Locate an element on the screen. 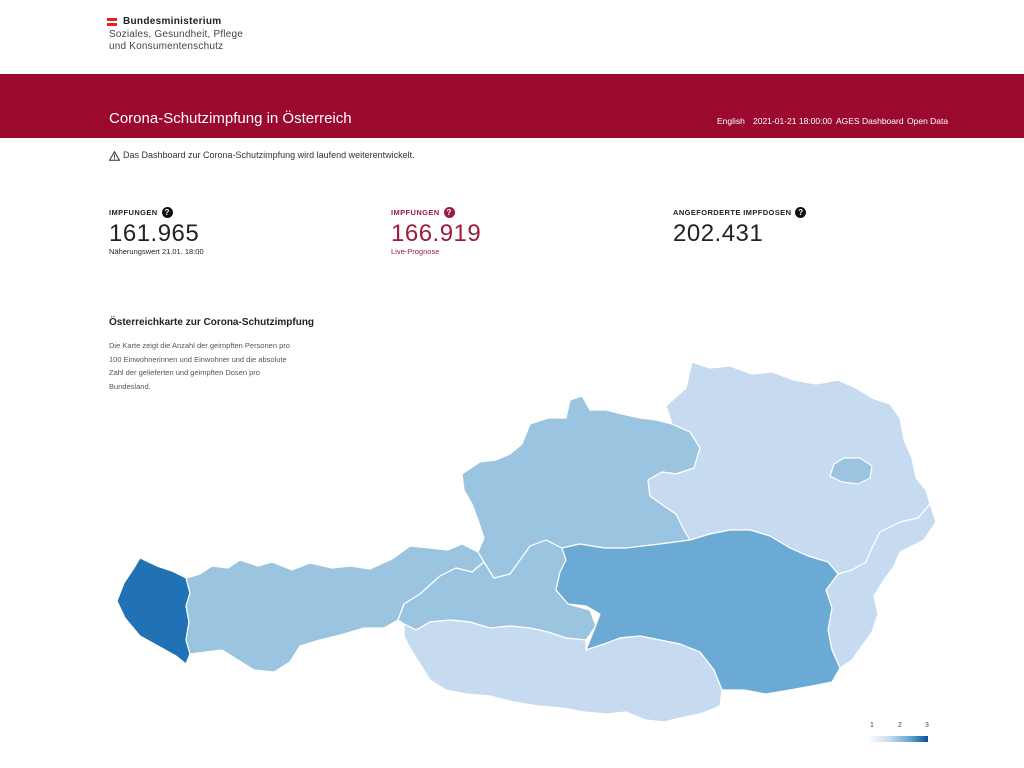 The image size is (1024, 768). page-title: Corona-Schutzimpfung in Österreich is located at coordinates (230, 118).